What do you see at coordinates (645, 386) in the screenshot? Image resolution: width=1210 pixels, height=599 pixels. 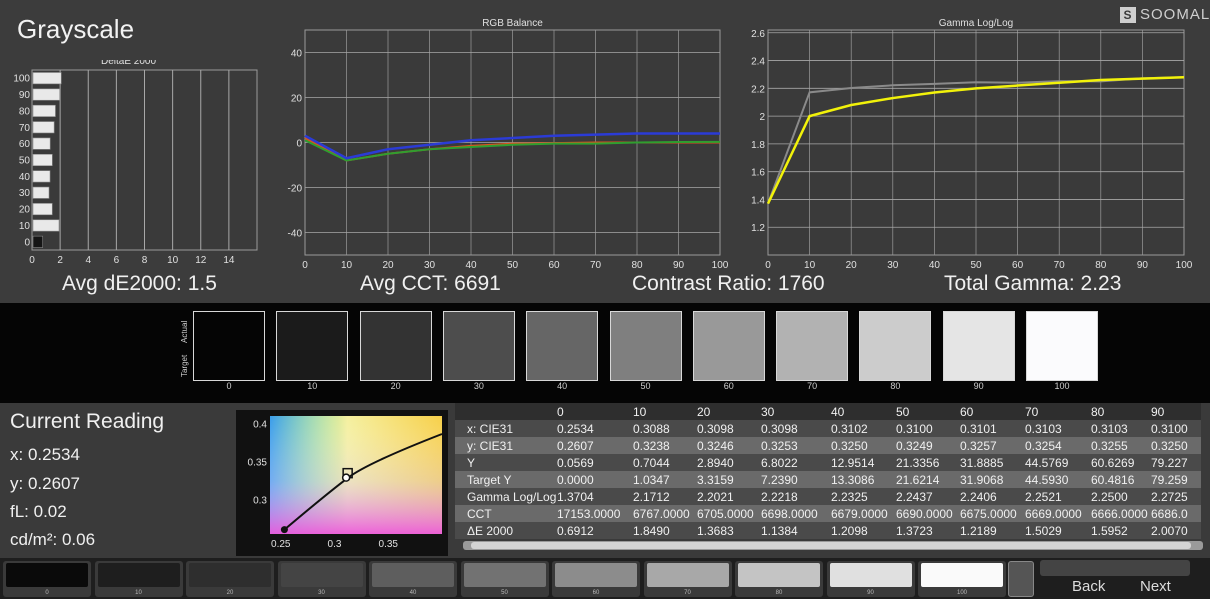 I see `swatch-label: 50` at bounding box center [645, 386].